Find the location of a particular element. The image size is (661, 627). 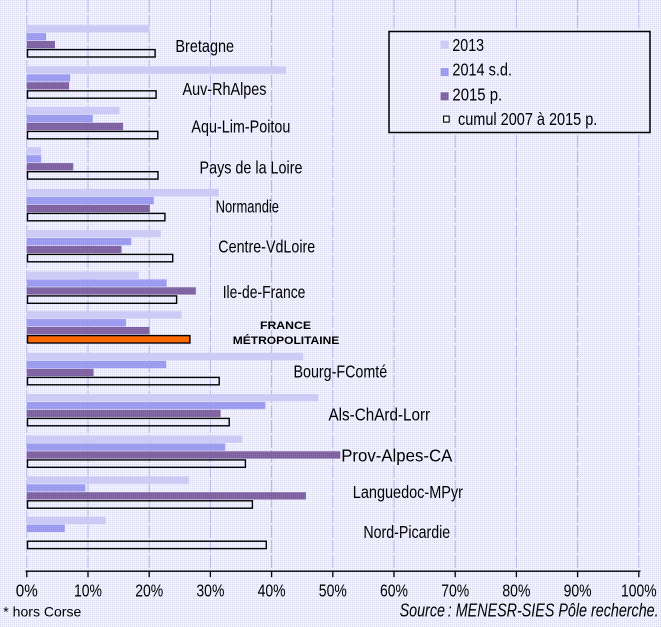

svg-text: 2015 p. is located at coordinates (477, 94).